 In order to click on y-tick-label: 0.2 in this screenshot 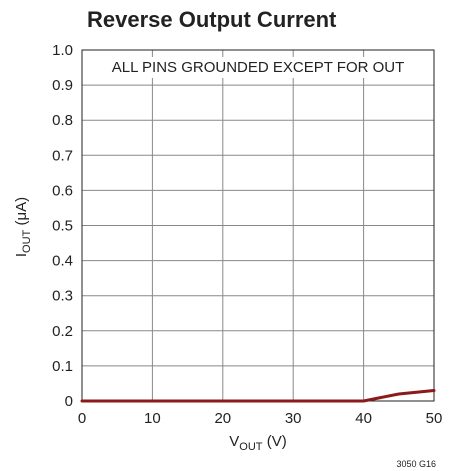, I will do `click(62, 331)`.